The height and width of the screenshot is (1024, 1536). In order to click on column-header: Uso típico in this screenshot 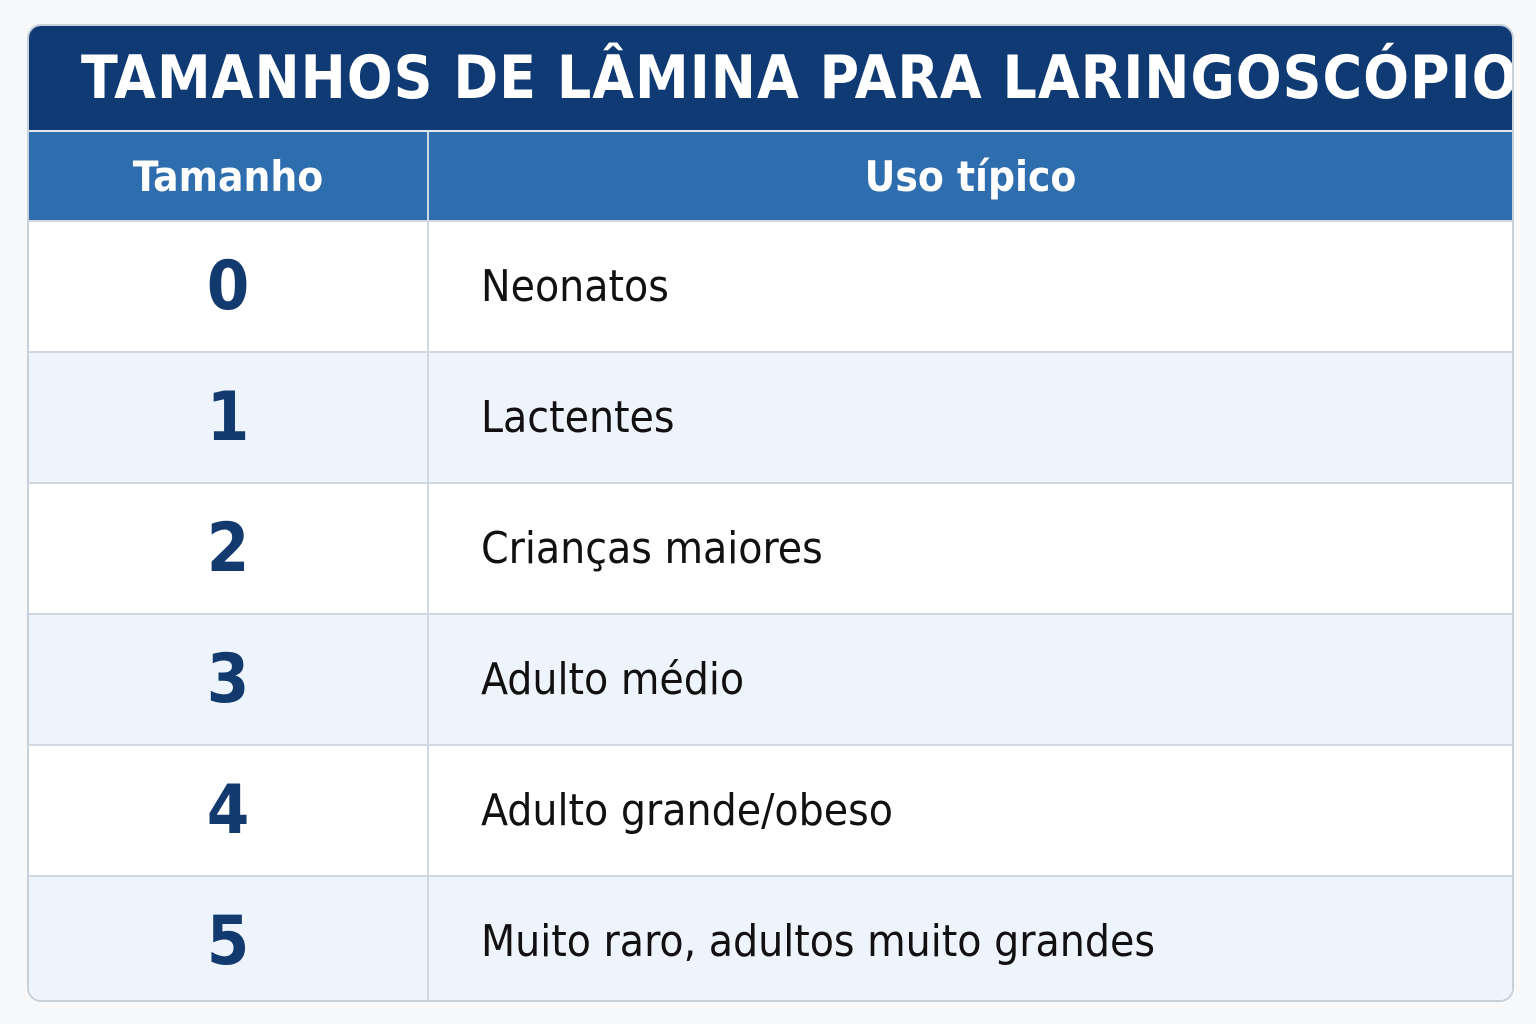, I will do `click(970, 176)`.